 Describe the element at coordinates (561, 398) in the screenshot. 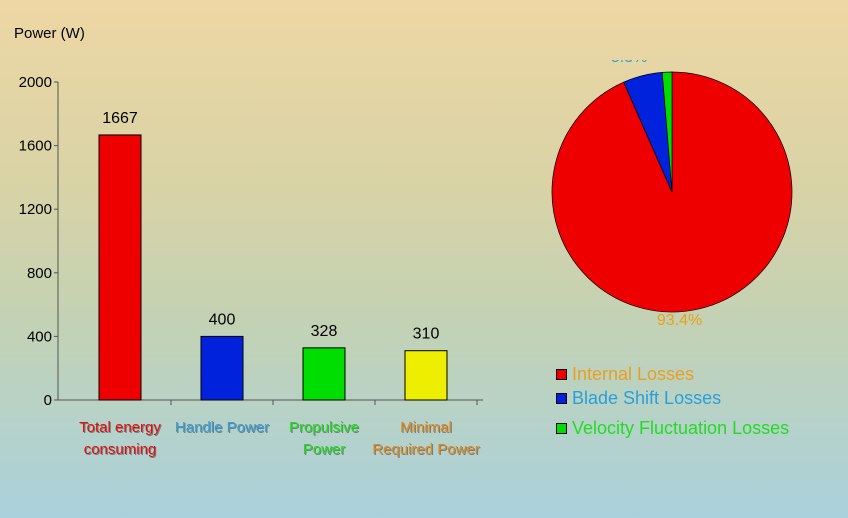

I see `legend-swatch-blade-shift` at that location.